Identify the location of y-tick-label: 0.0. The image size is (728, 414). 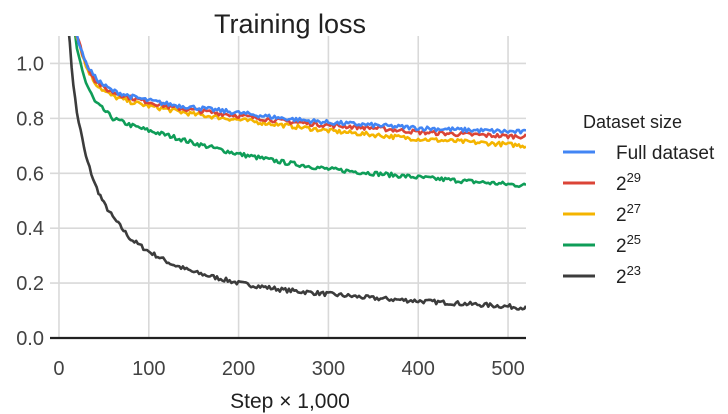
(30, 339).